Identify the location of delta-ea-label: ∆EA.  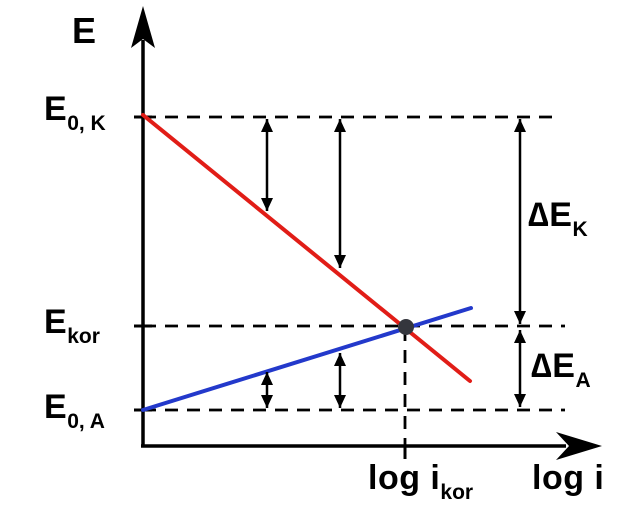
(561, 369).